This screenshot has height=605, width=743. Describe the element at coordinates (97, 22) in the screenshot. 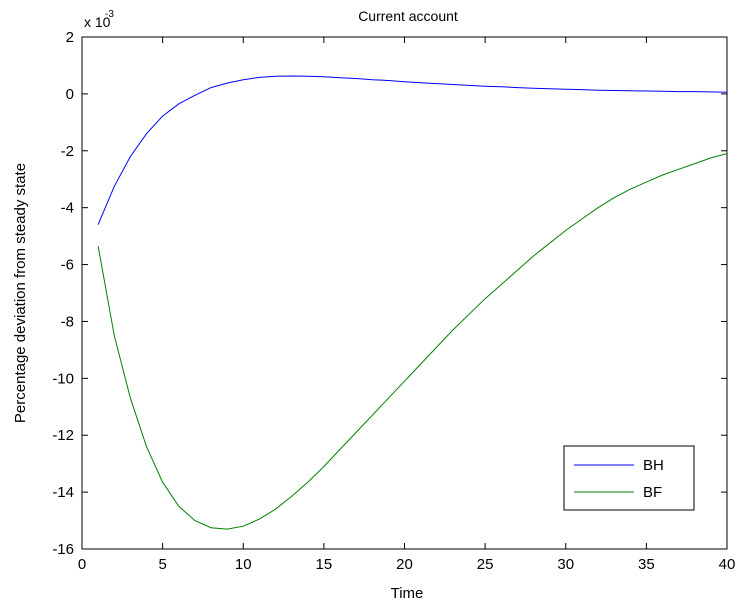

I see `y-scale-base: x 10` at that location.